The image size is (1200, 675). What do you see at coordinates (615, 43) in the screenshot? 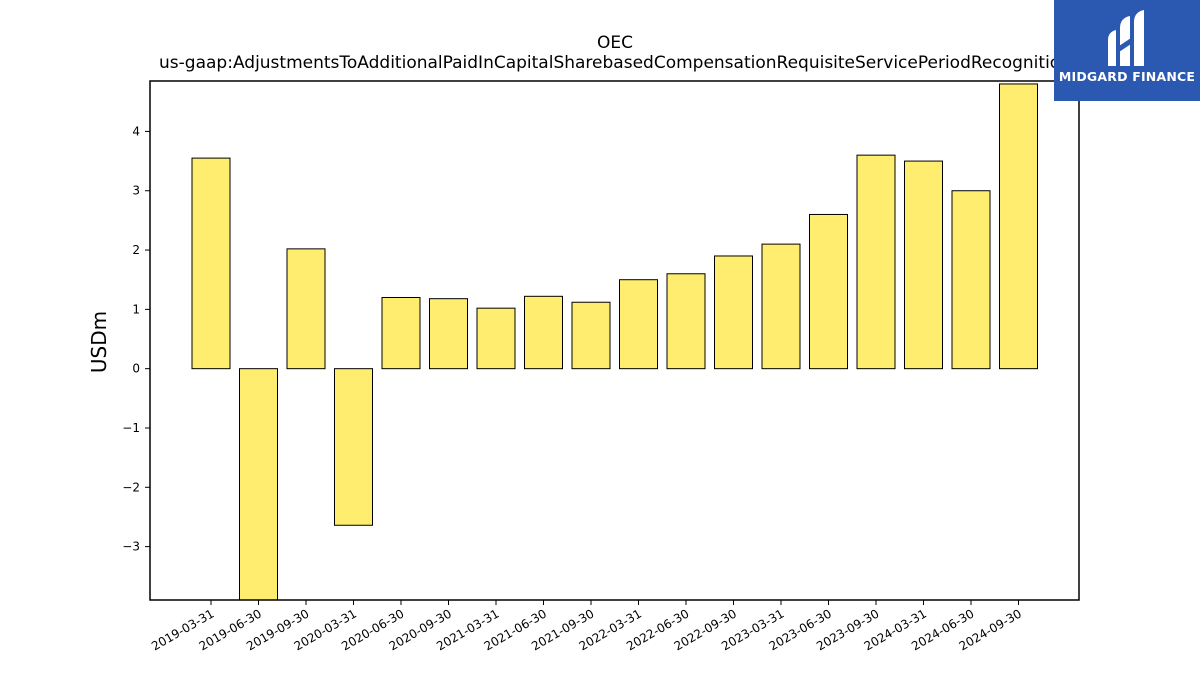
I see `chart-title: OEC` at bounding box center [615, 43].